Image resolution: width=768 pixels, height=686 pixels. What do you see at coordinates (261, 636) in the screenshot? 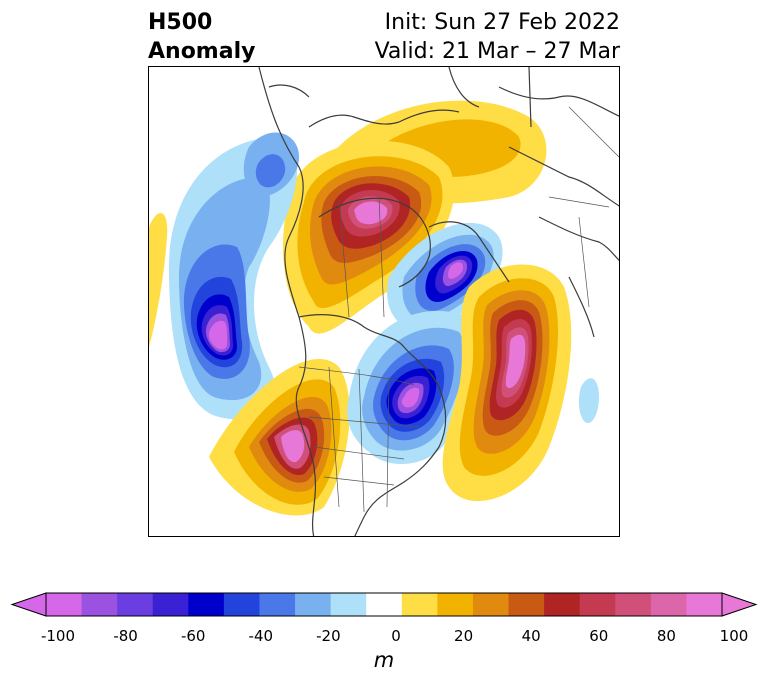
I see `colorbar-tick-label: -40` at bounding box center [261, 636].